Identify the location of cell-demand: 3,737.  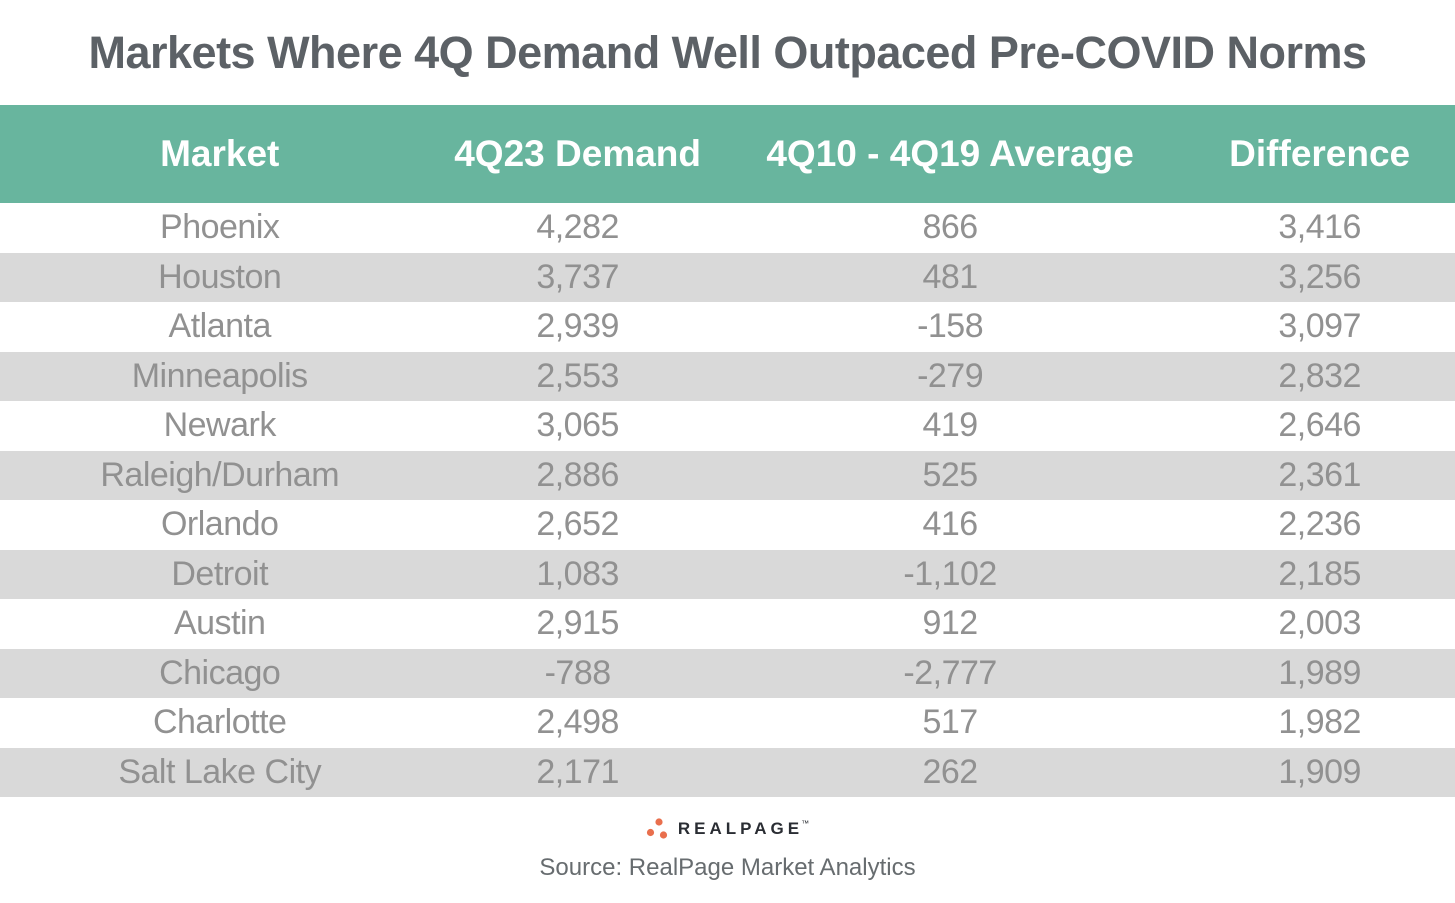
(577, 276).